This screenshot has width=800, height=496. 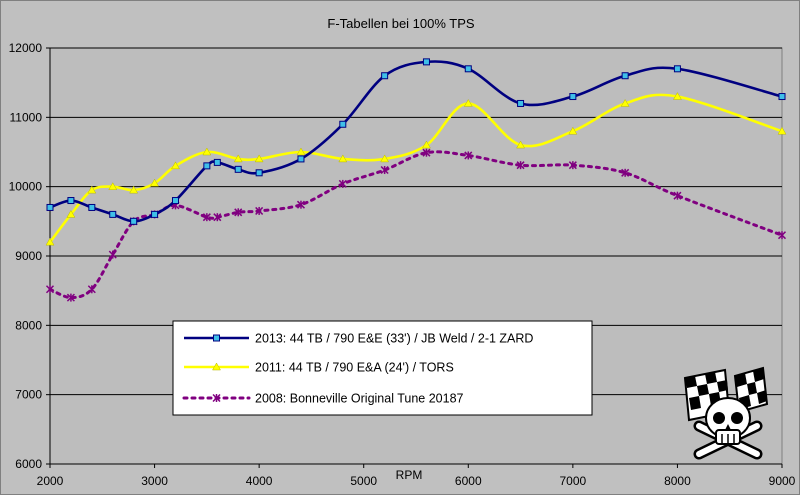 I want to click on y-tick-label: 8000, so click(x=28, y=325).